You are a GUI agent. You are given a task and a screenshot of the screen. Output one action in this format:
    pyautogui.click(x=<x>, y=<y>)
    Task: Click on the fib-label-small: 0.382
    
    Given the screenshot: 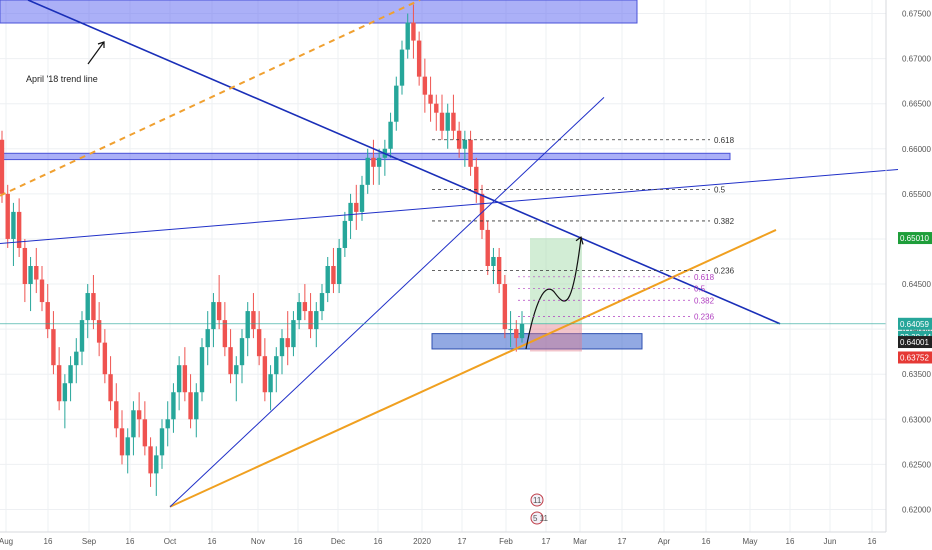 What is the action you would take?
    pyautogui.click(x=704, y=300)
    